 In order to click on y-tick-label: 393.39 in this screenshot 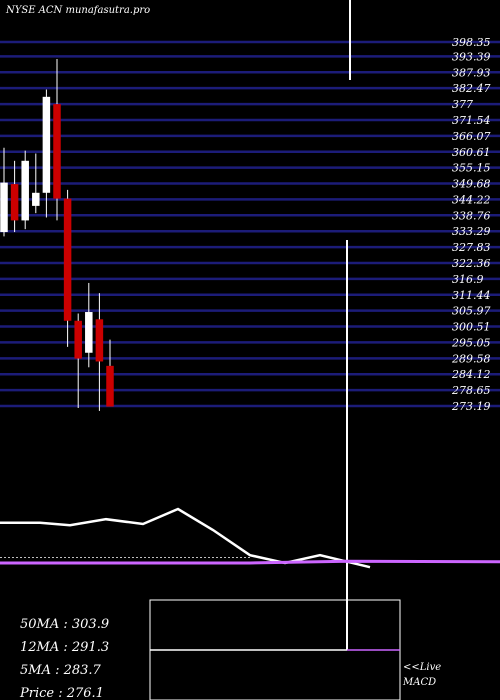, I will do `click(471, 56)`.